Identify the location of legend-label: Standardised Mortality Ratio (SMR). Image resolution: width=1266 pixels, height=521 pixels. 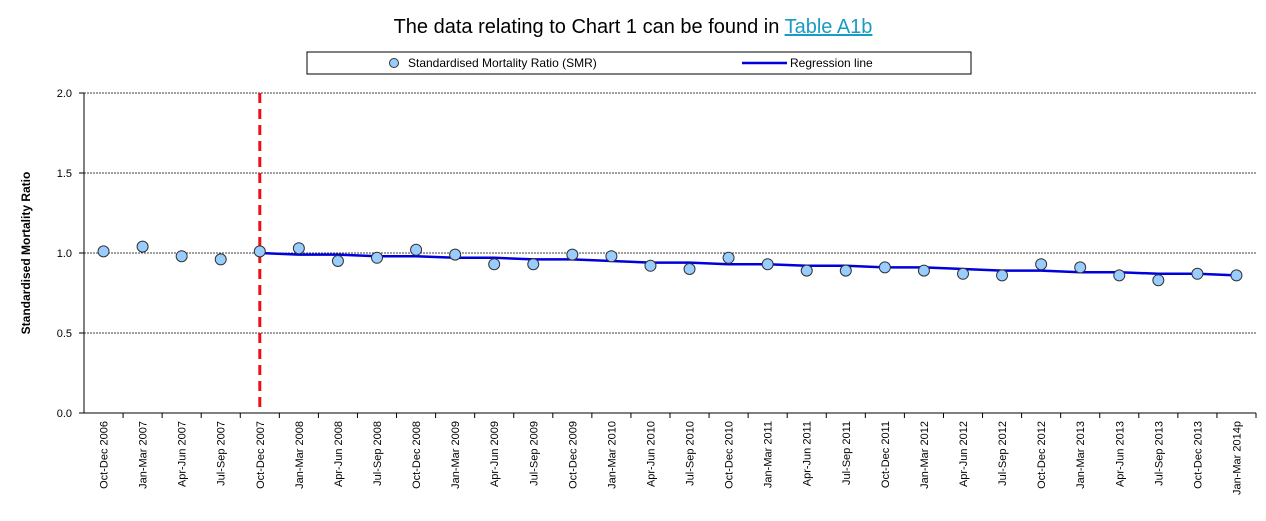
(502, 63).